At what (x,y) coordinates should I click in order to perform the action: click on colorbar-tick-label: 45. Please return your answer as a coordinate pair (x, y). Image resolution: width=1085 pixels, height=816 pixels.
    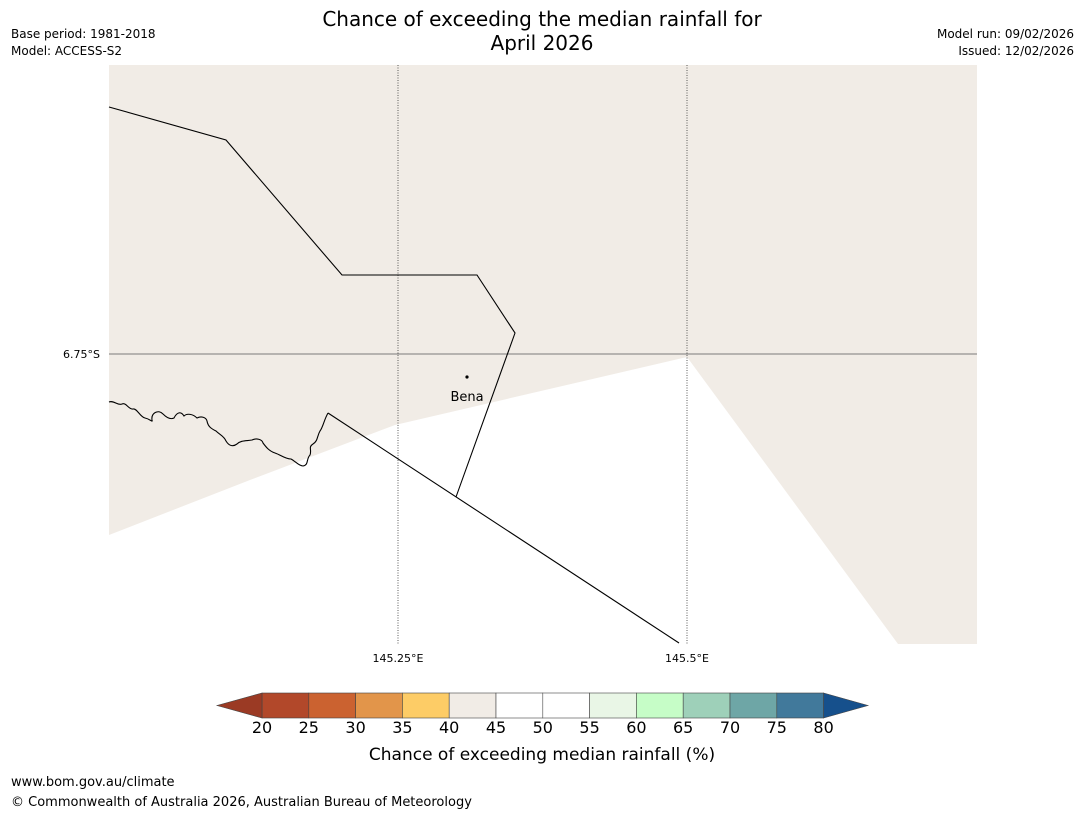
    Looking at the image, I should click on (496, 727).